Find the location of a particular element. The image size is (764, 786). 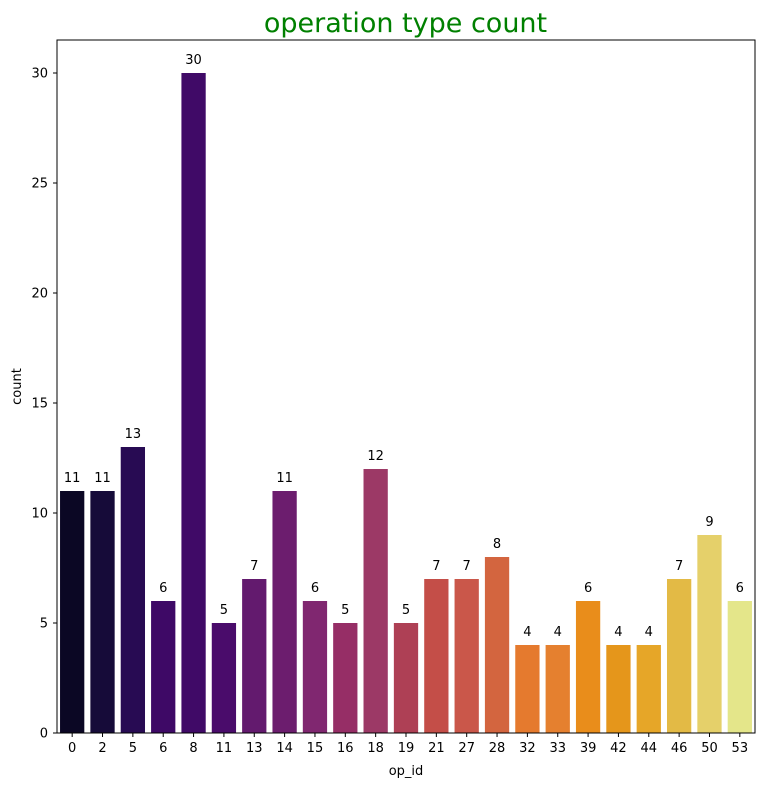

x-tick-label: 16 is located at coordinates (345, 748).